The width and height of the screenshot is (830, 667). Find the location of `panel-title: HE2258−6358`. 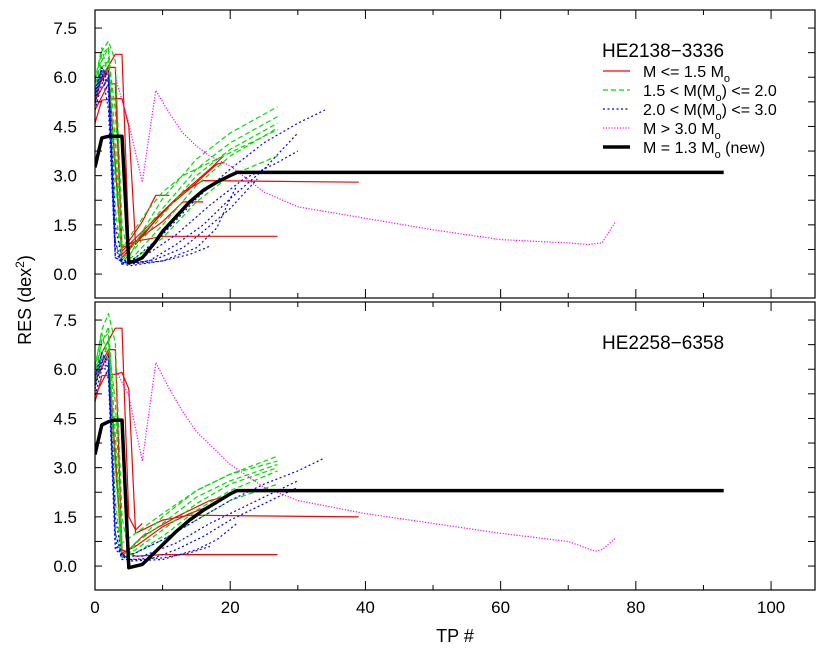

panel-title: HE2258−6358 is located at coordinates (663, 343).